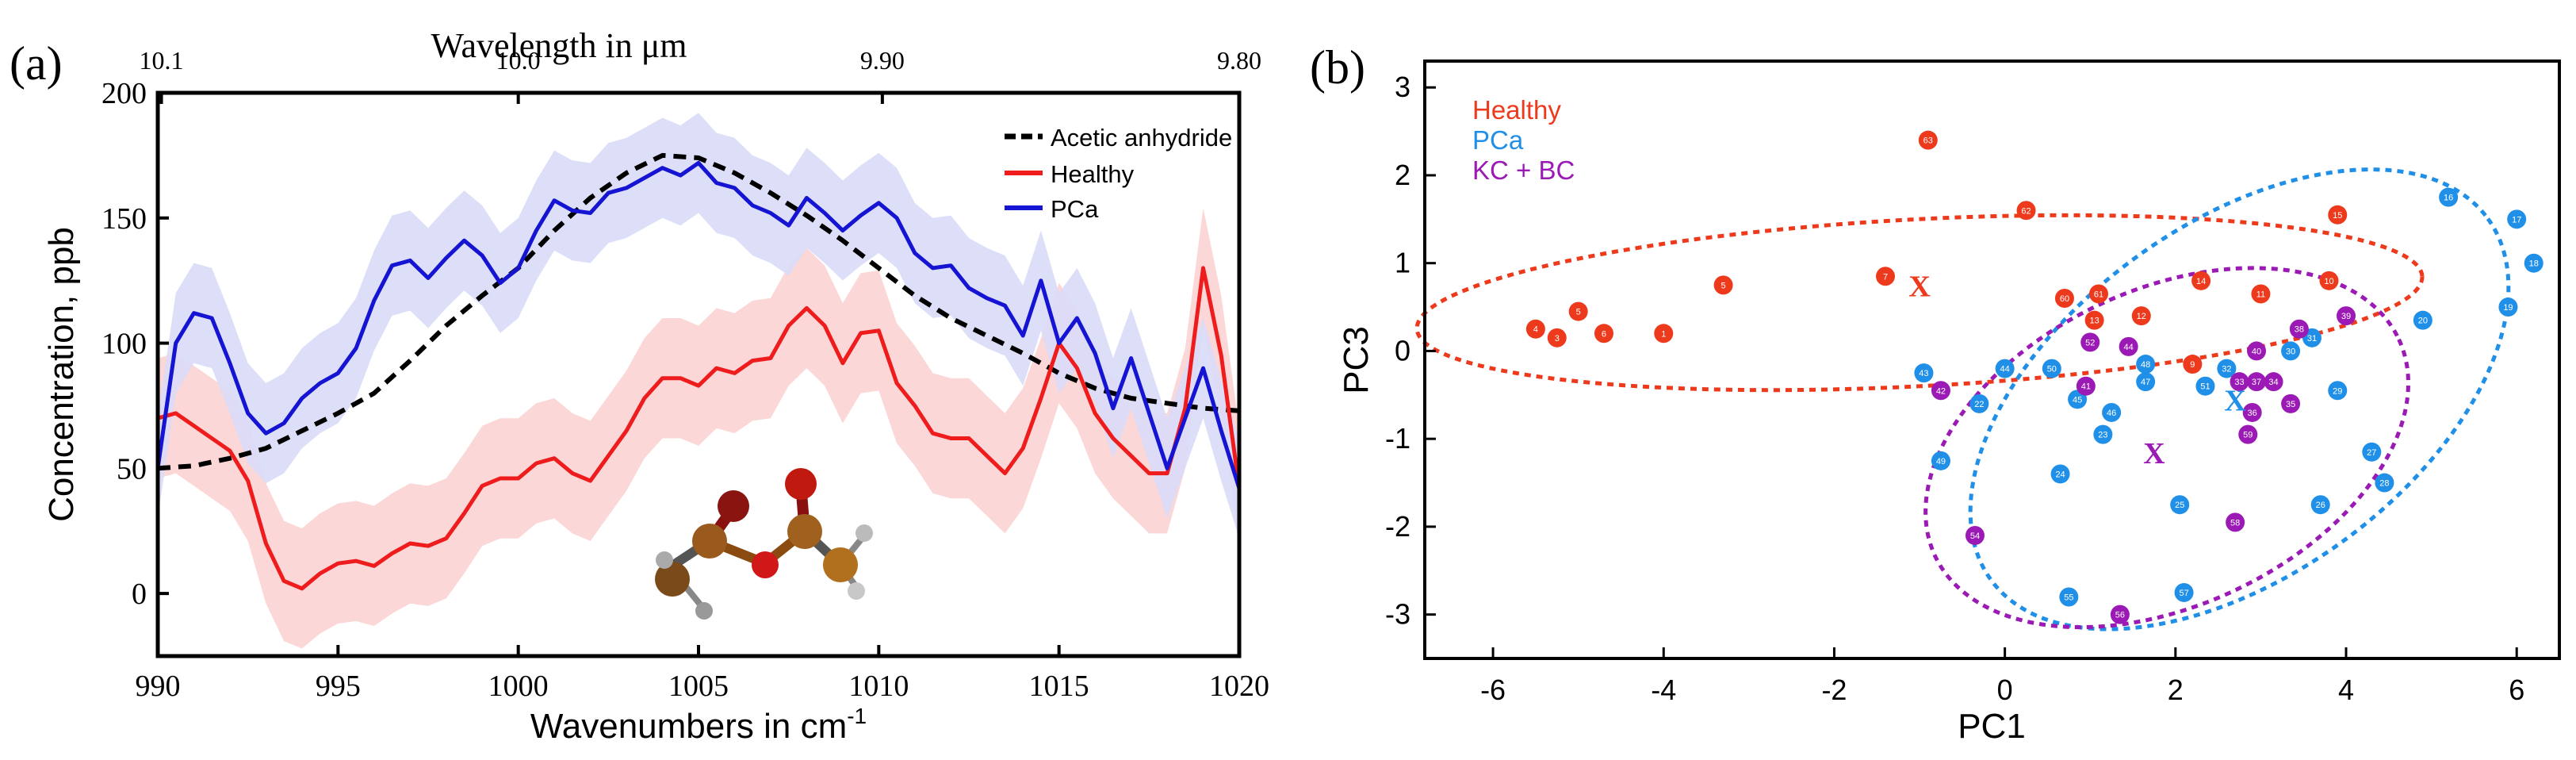 The width and height of the screenshot is (2576, 760). Describe the element at coordinates (2291, 403) in the screenshot. I see `point-kc-bc: 35` at that location.